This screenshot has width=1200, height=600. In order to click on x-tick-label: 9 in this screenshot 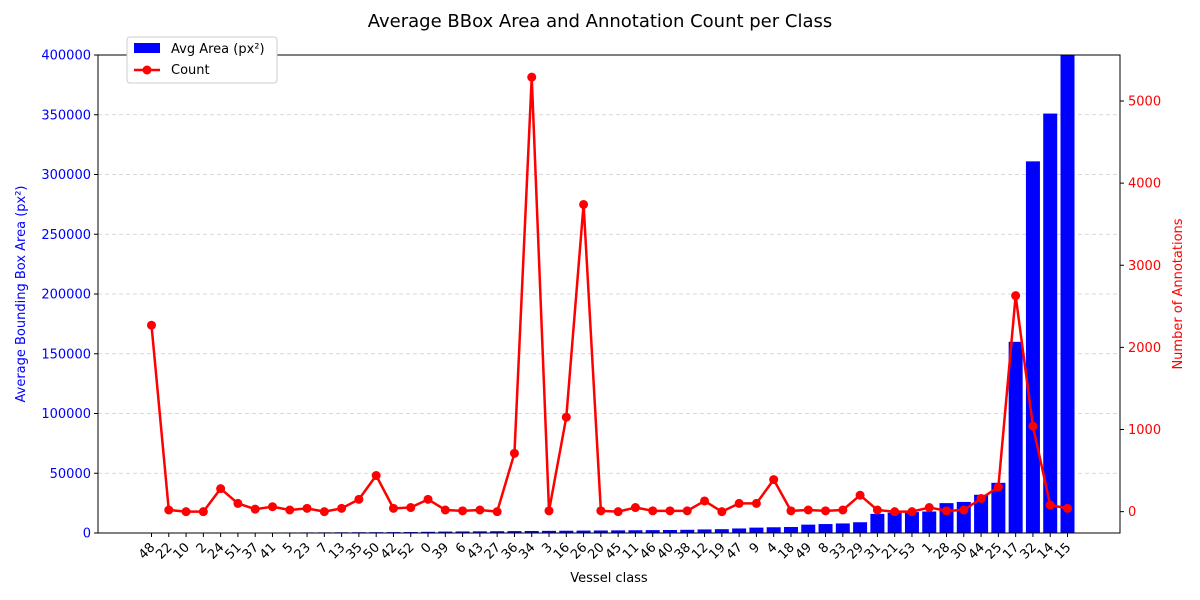, I will do `click(755, 548)`.